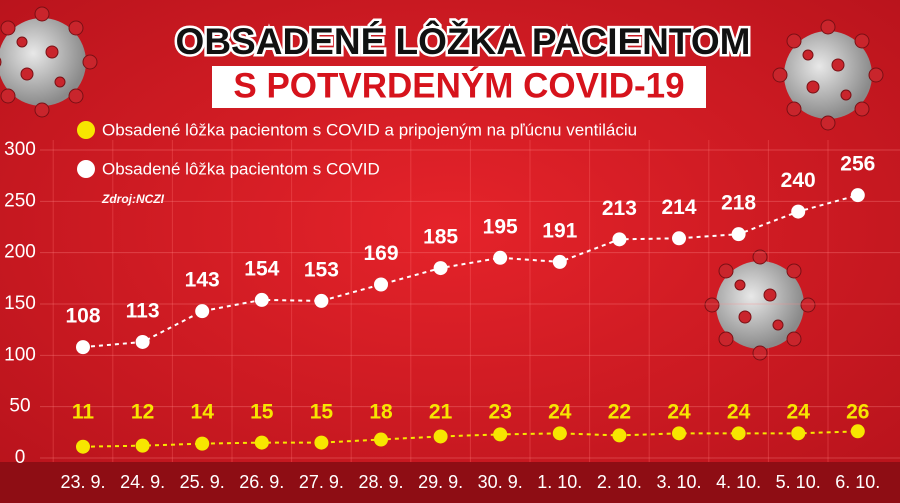 The height and width of the screenshot is (503, 900). Describe the element at coordinates (202, 482) in the screenshot. I see `x-tick-label: 25. 9.` at that location.